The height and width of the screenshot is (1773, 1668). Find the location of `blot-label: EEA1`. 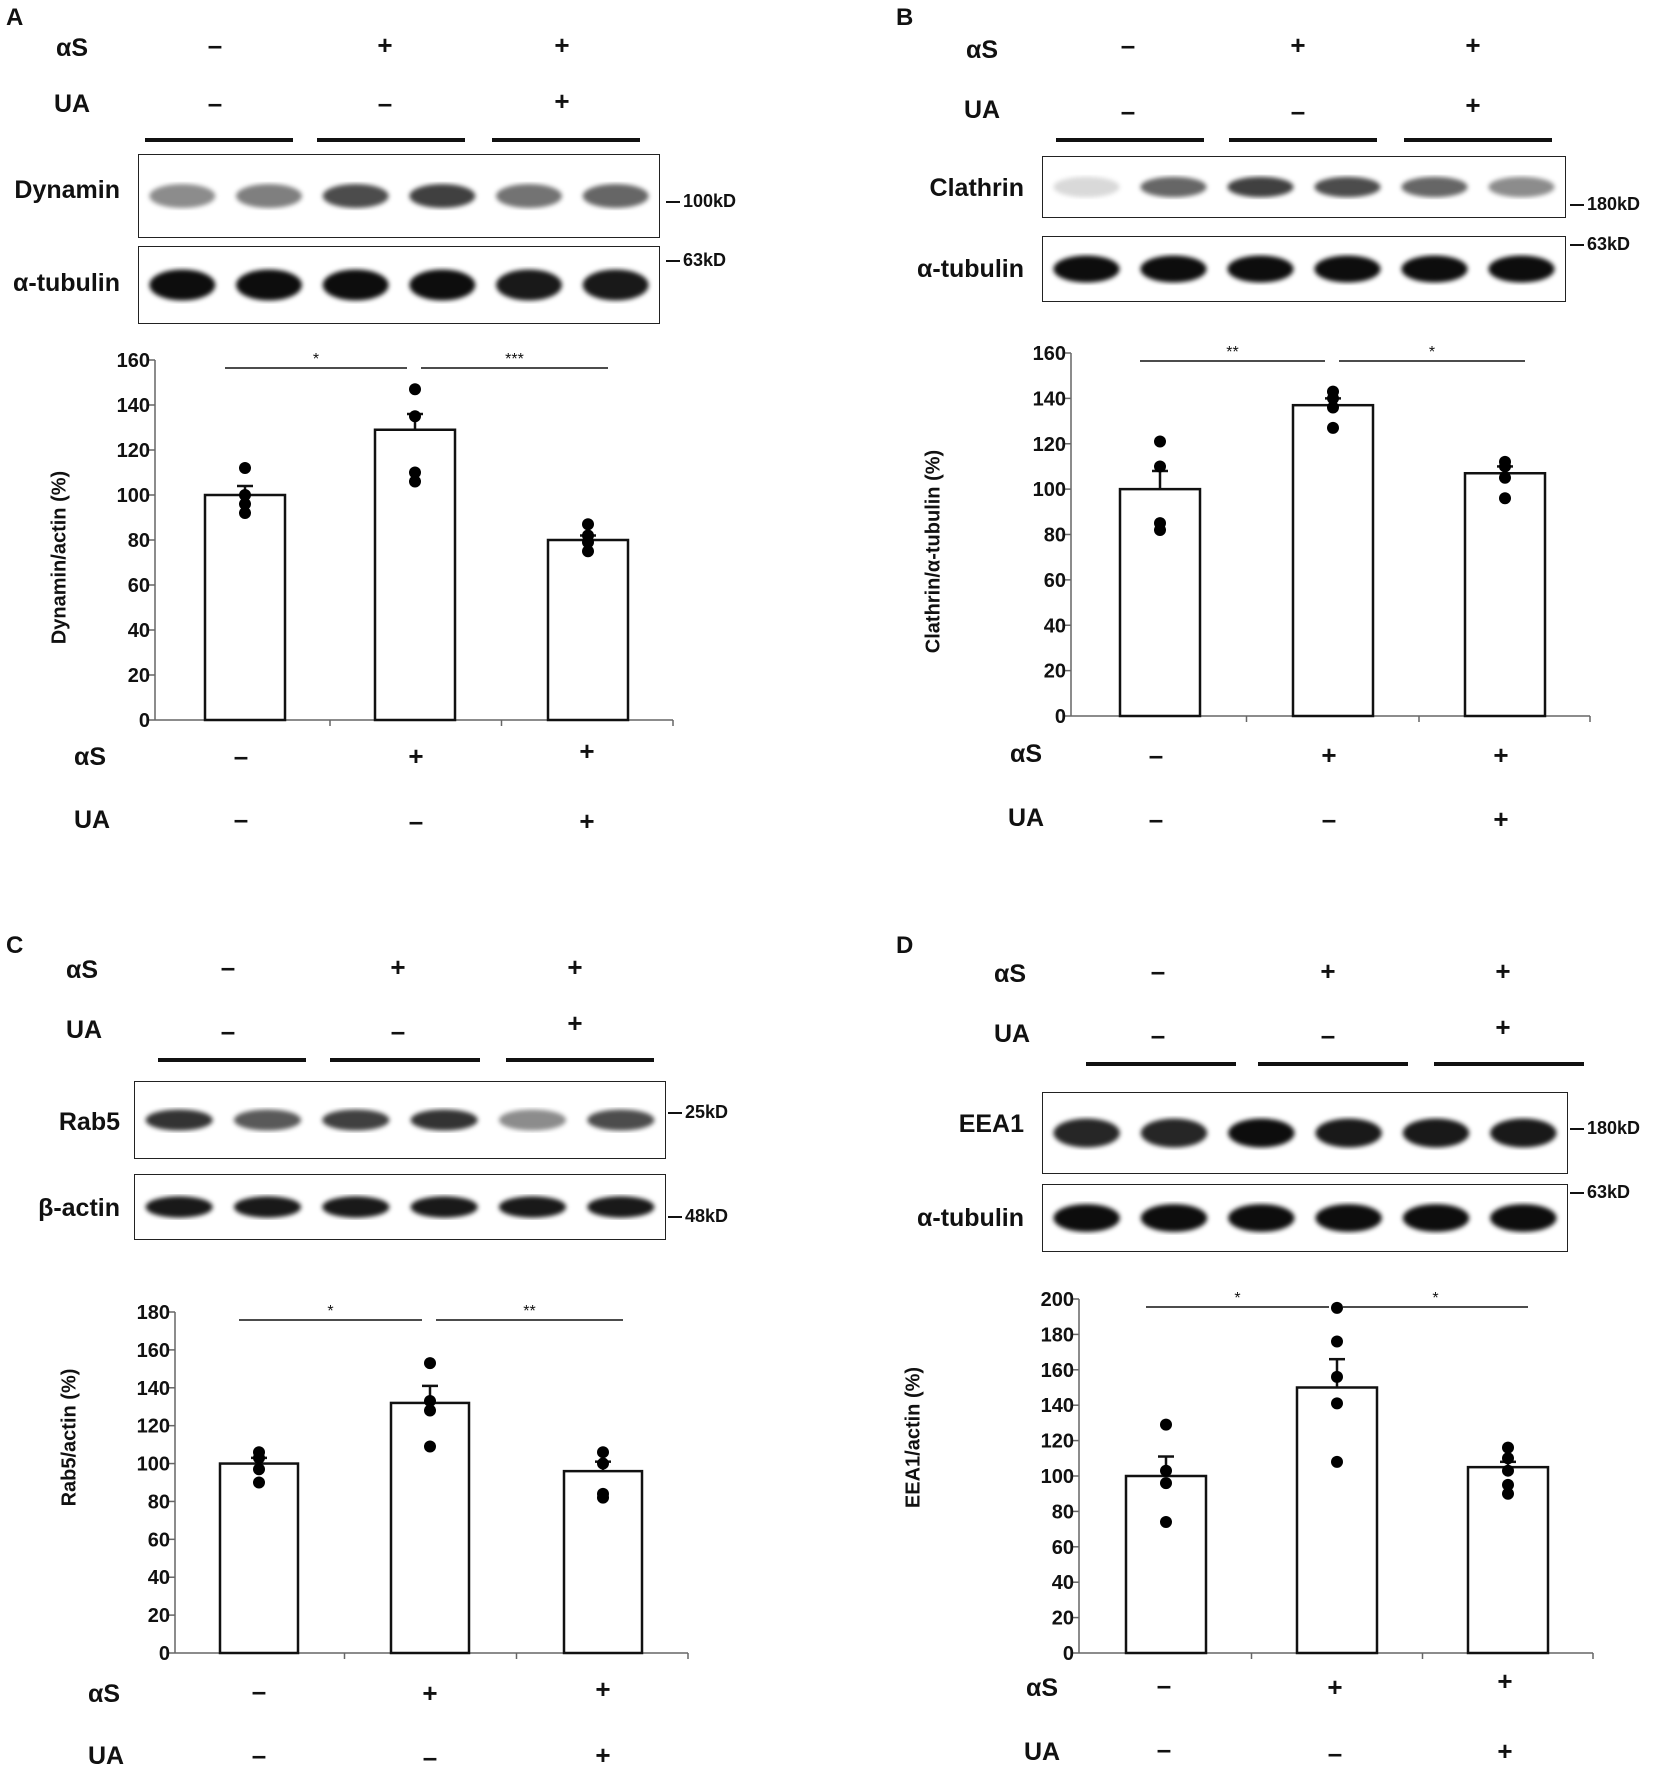

blot-label: EEA1 is located at coordinates (991, 1124).